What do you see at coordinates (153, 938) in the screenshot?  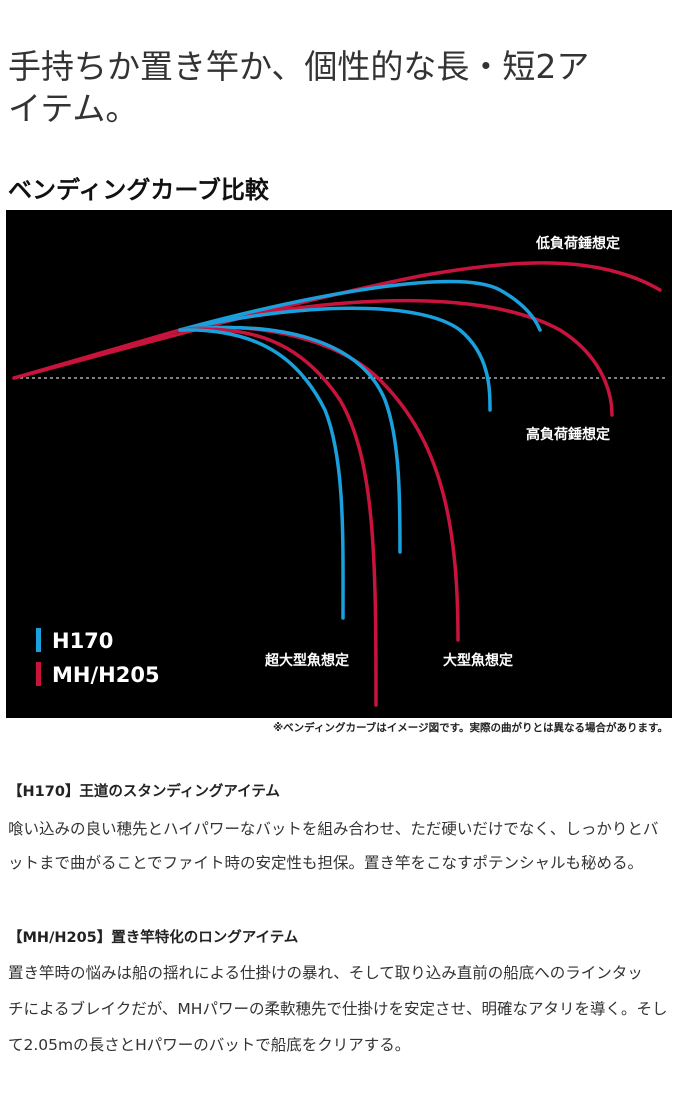 I see `item-title: 【MH/H205】置き竿特化のロングアイテム` at bounding box center [153, 938].